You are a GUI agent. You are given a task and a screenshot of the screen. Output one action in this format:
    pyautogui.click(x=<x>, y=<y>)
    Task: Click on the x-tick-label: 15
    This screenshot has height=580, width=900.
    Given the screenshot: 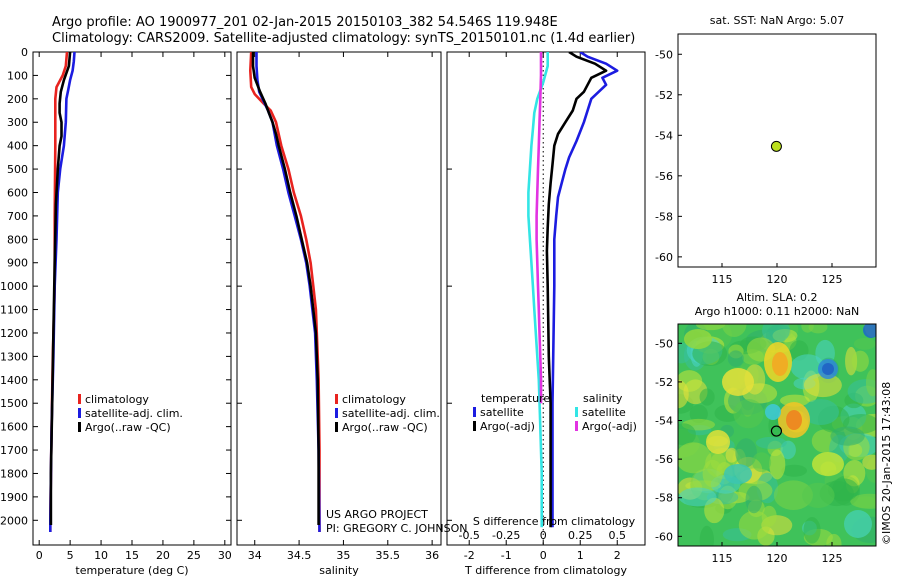 What is the action you would take?
    pyautogui.click(x=132, y=555)
    